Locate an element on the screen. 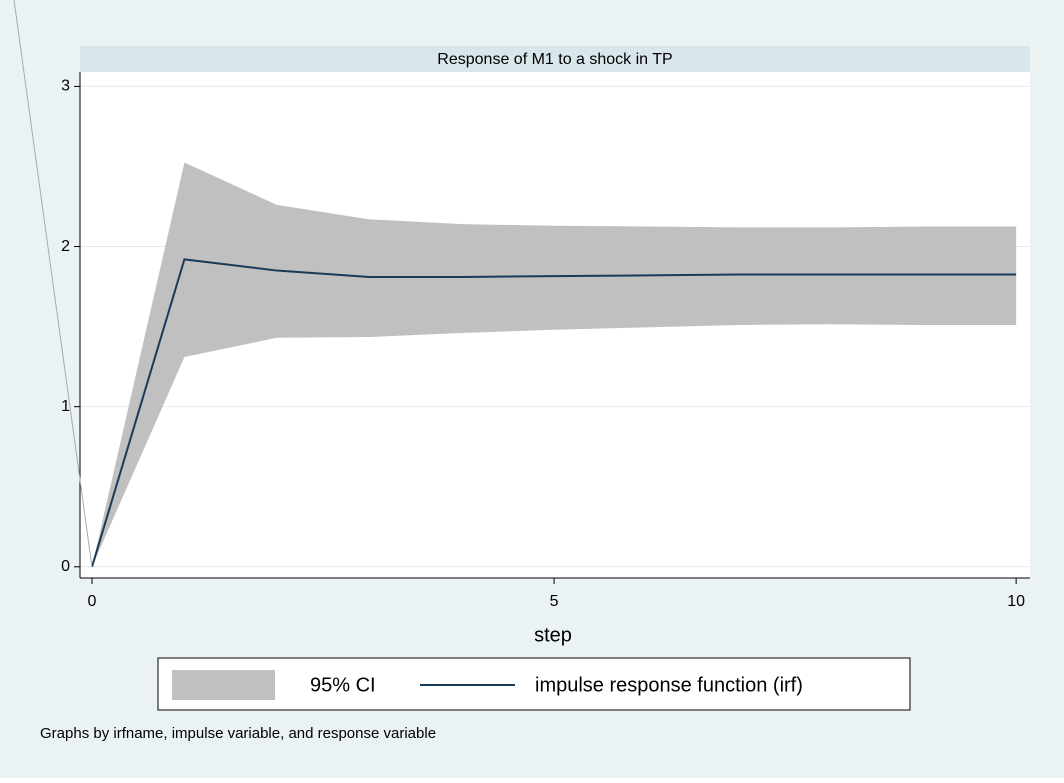 The image size is (1064, 783). chart-title: Response of M1 to a shock in TP is located at coordinates (554, 59).